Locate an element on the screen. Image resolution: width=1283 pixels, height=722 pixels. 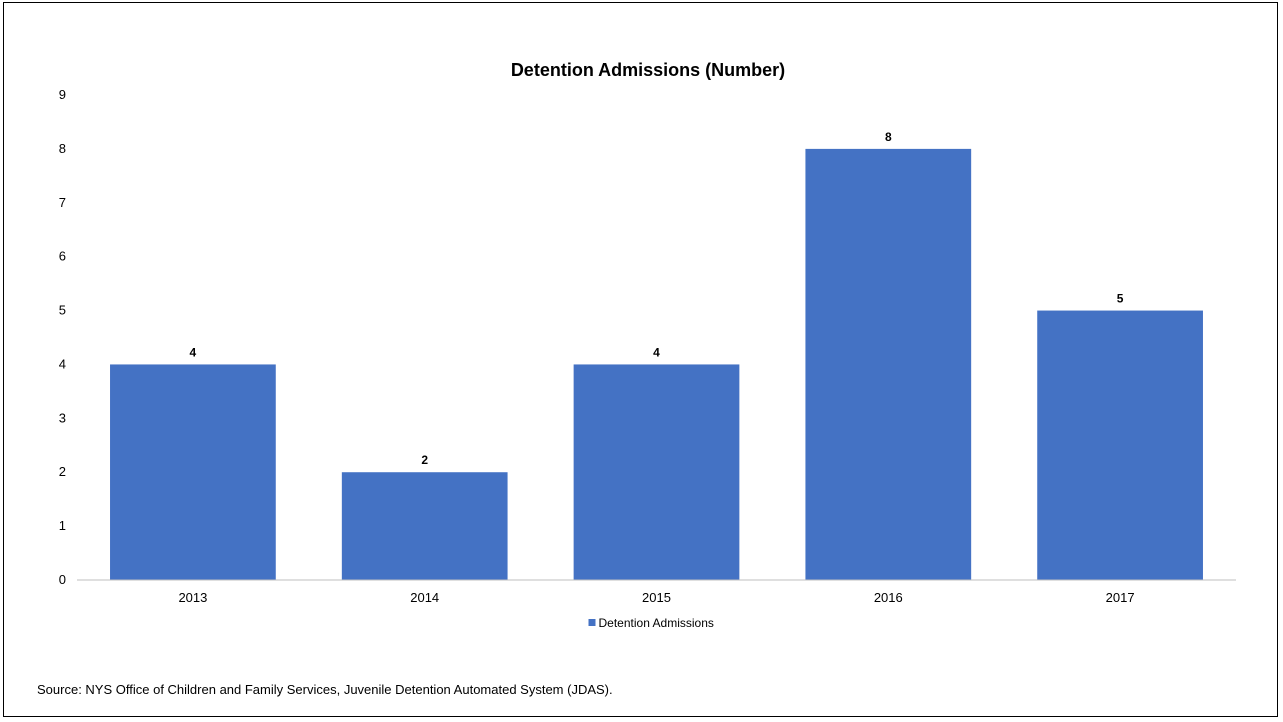
y-tick-label: 1 is located at coordinates (62, 525).